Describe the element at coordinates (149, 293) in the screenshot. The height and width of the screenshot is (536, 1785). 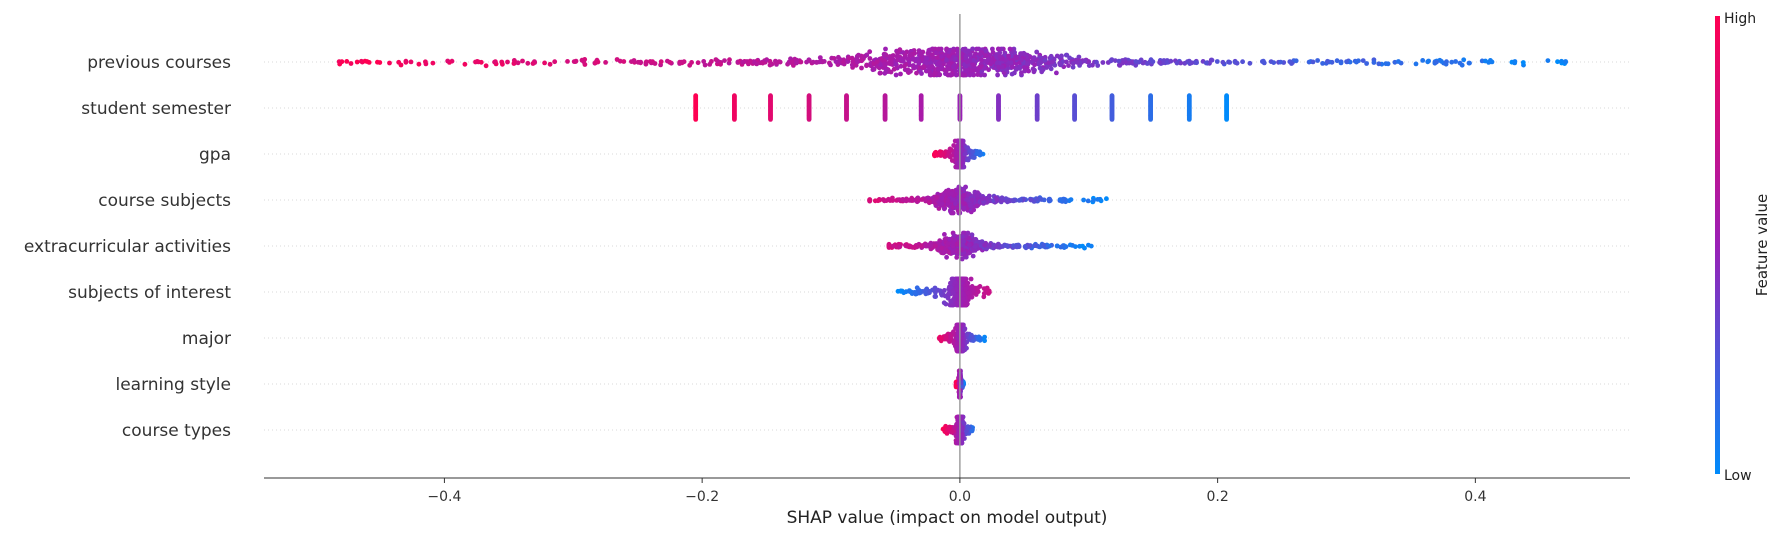
I see `feature-label: subjects of interest` at that location.